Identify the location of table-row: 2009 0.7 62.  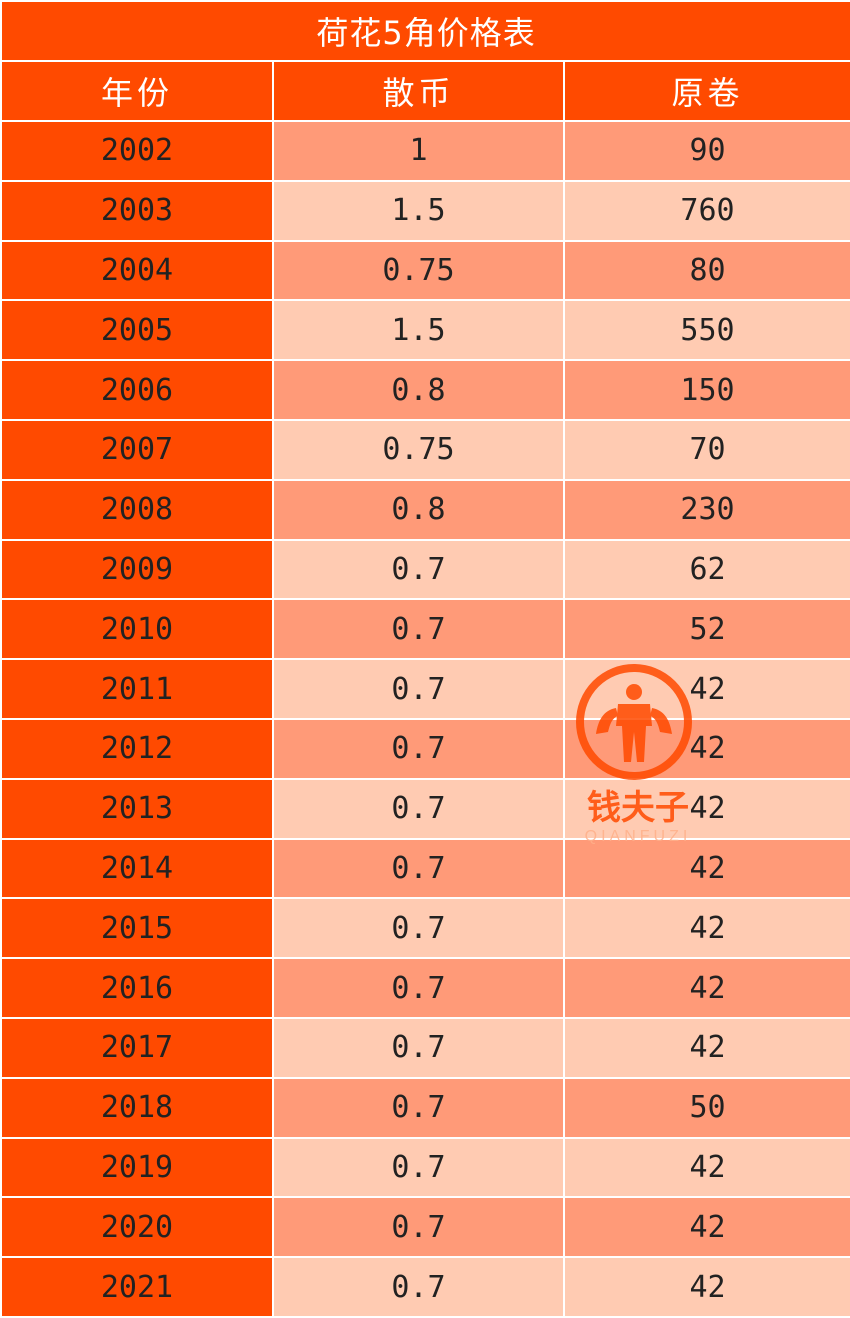
(425, 569).